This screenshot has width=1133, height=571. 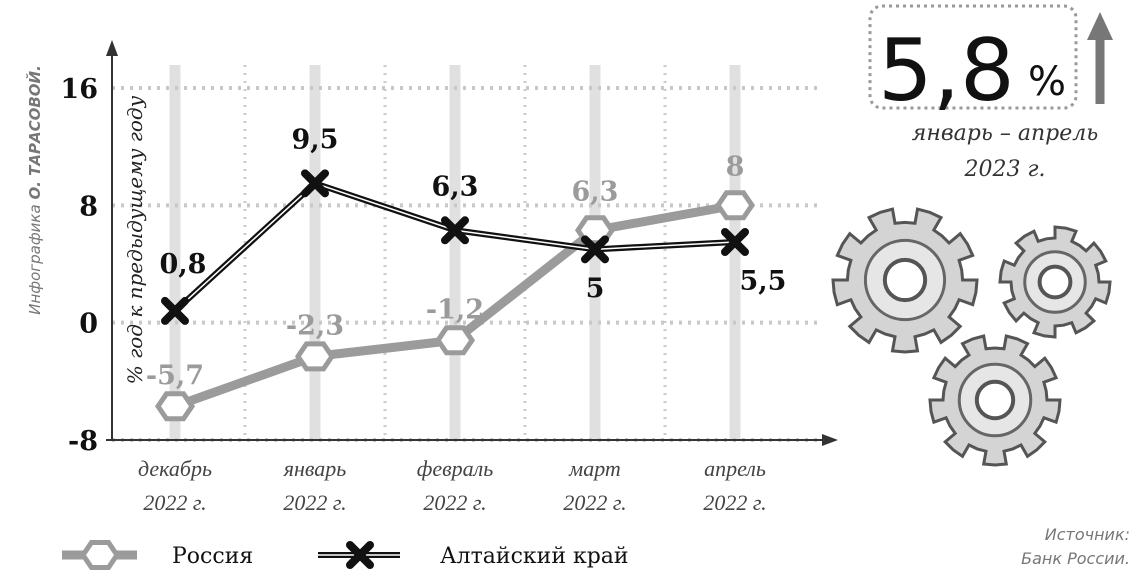 I want to click on value-label: 9,5, so click(x=315, y=139).